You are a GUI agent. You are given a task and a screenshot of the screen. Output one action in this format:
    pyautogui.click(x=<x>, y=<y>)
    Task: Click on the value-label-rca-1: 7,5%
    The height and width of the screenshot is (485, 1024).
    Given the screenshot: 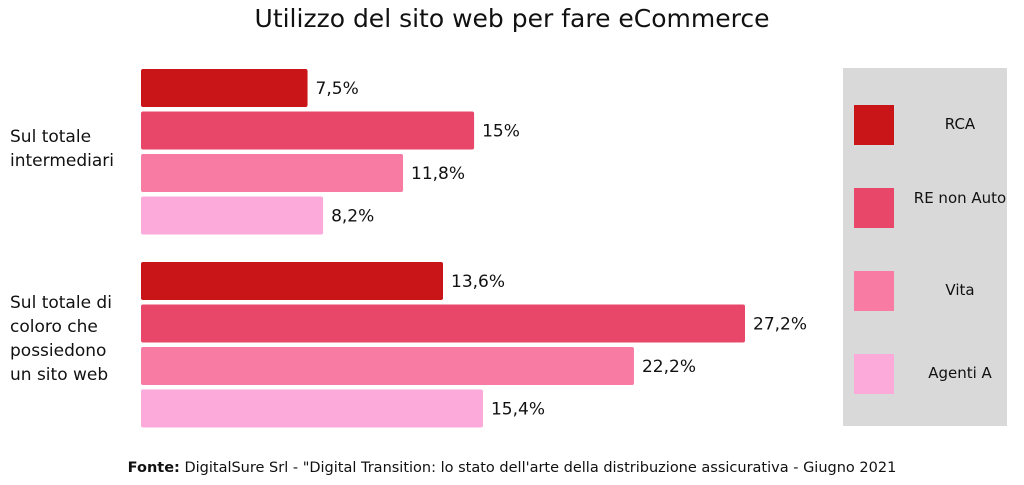 What is the action you would take?
    pyautogui.click(x=337, y=89)
    